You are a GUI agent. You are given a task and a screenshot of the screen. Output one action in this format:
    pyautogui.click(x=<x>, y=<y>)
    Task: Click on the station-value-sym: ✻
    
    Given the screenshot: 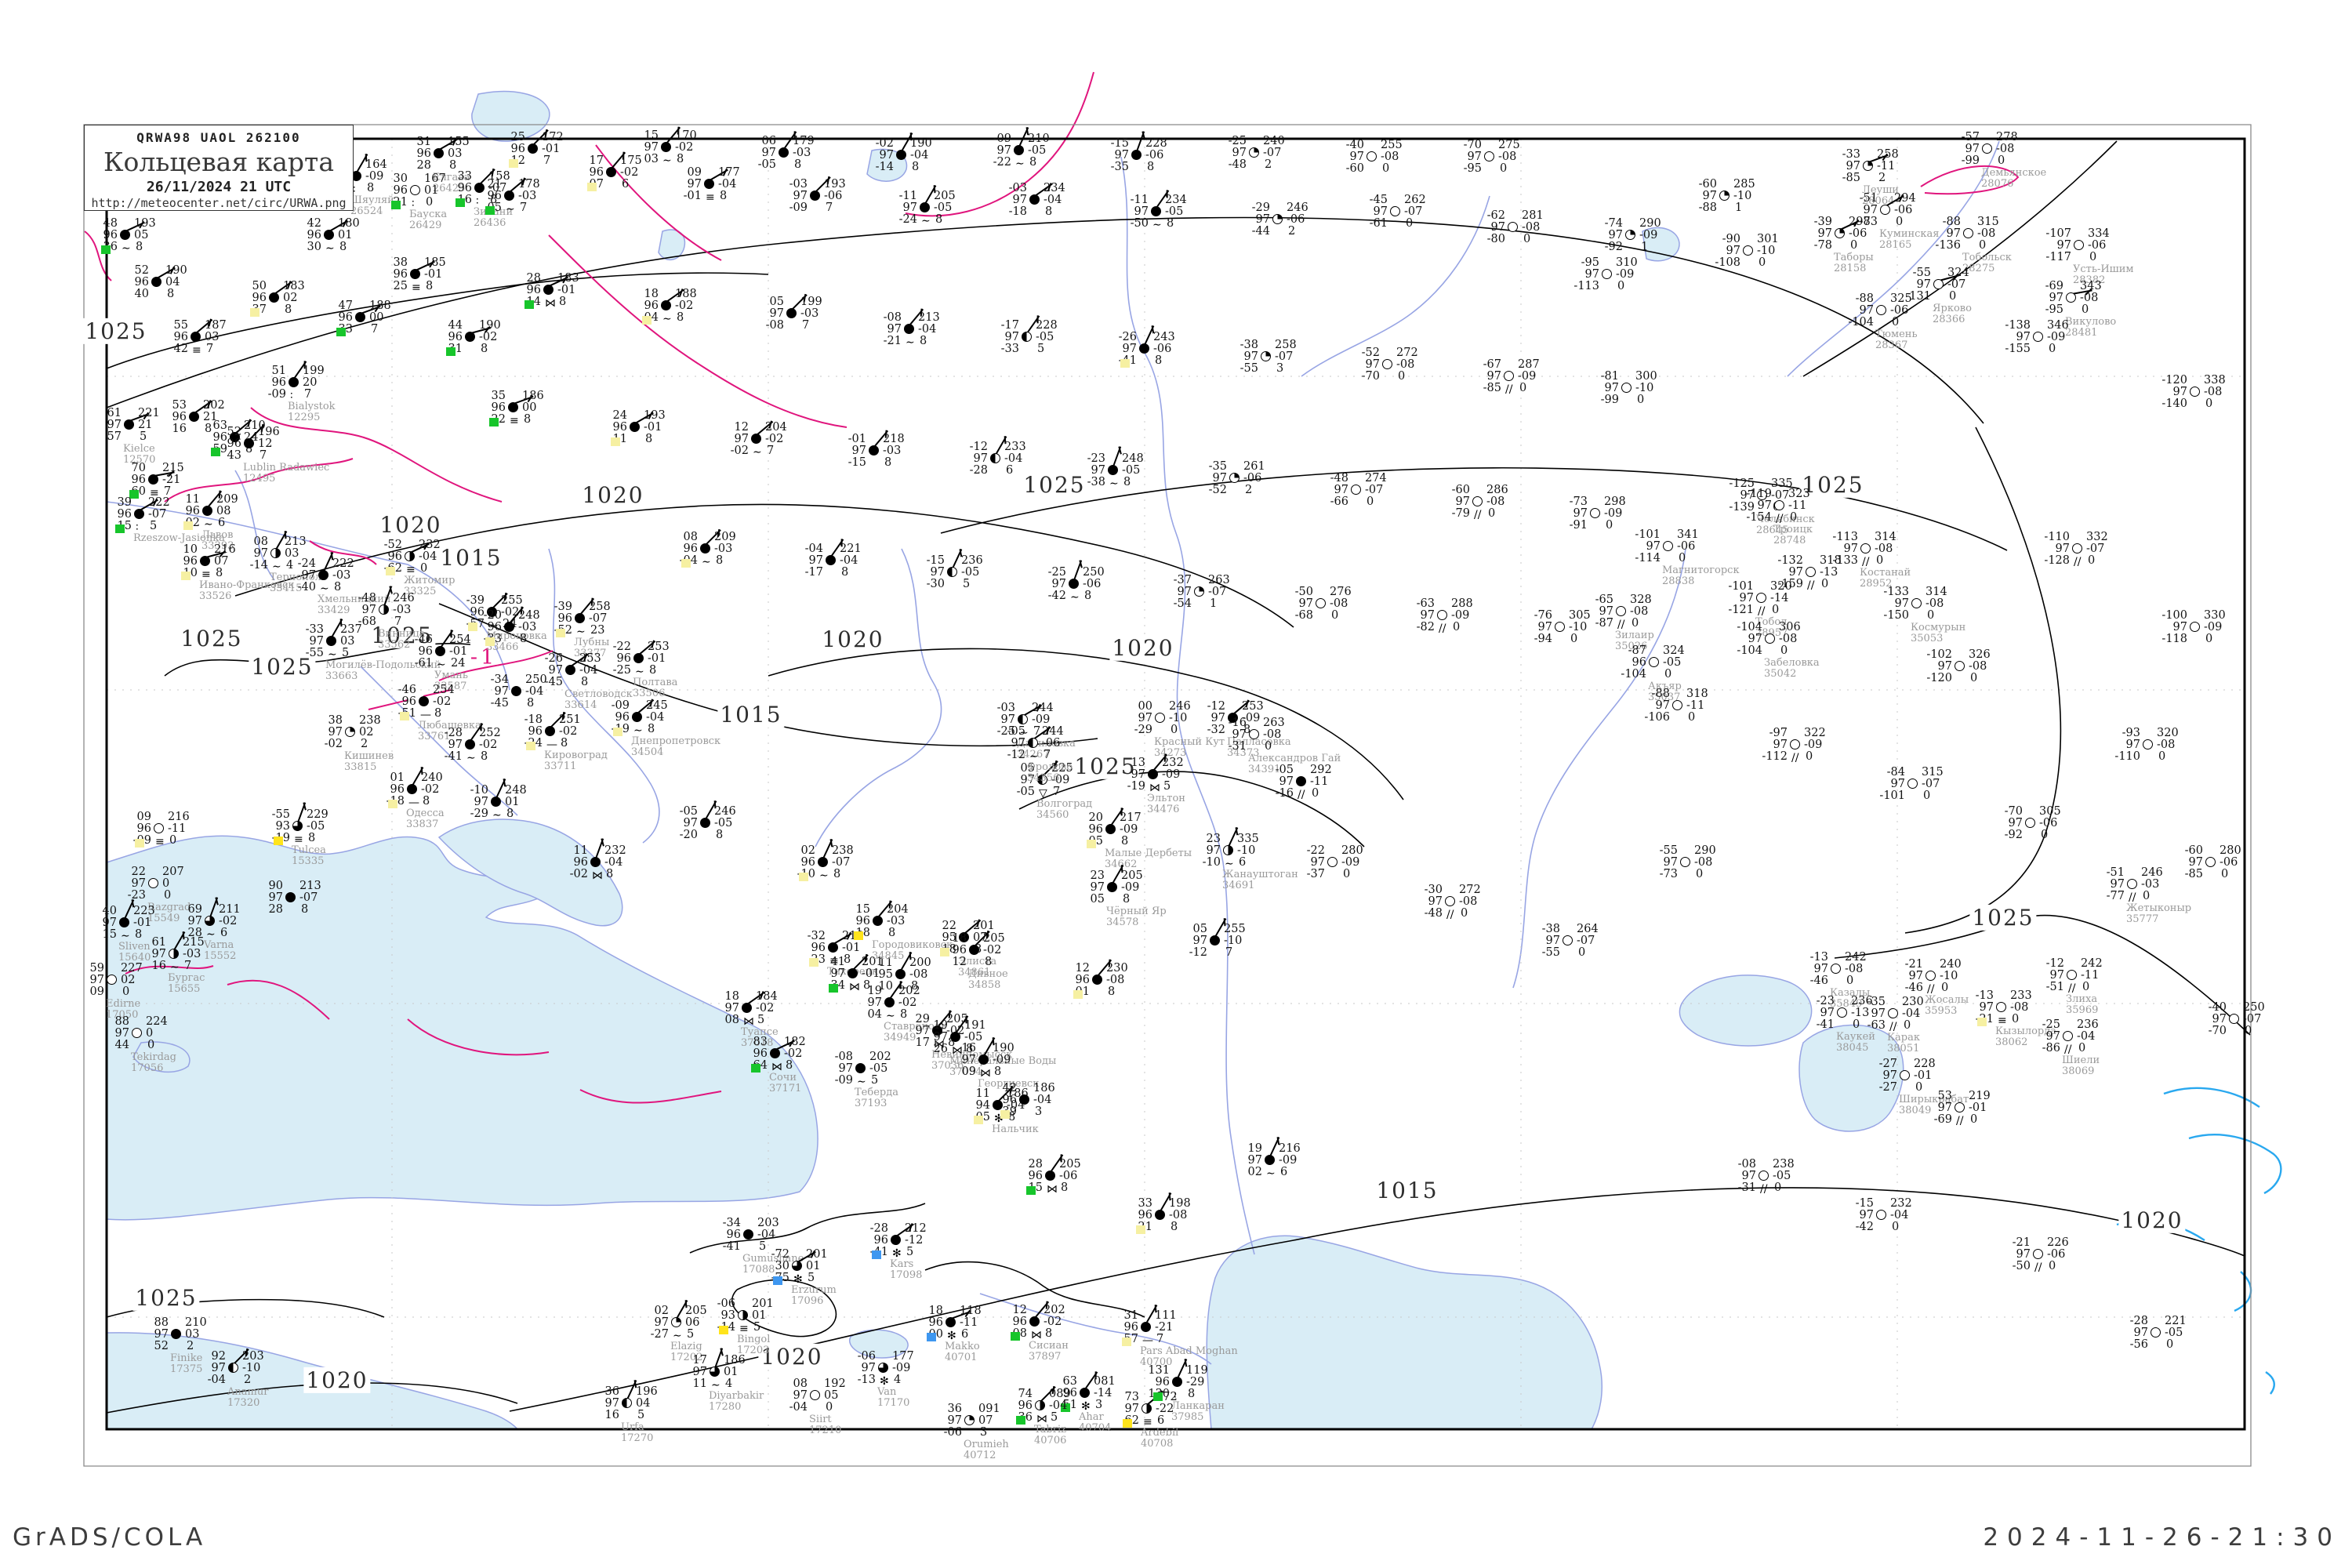 What is the action you would take?
    pyautogui.click(x=897, y=1253)
    